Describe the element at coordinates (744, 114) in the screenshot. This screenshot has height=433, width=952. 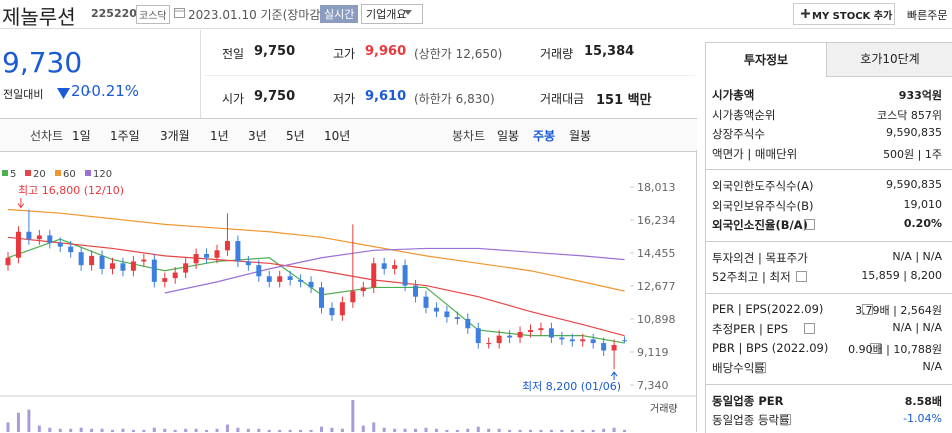
I see `info-label: 시가총액순위` at that location.